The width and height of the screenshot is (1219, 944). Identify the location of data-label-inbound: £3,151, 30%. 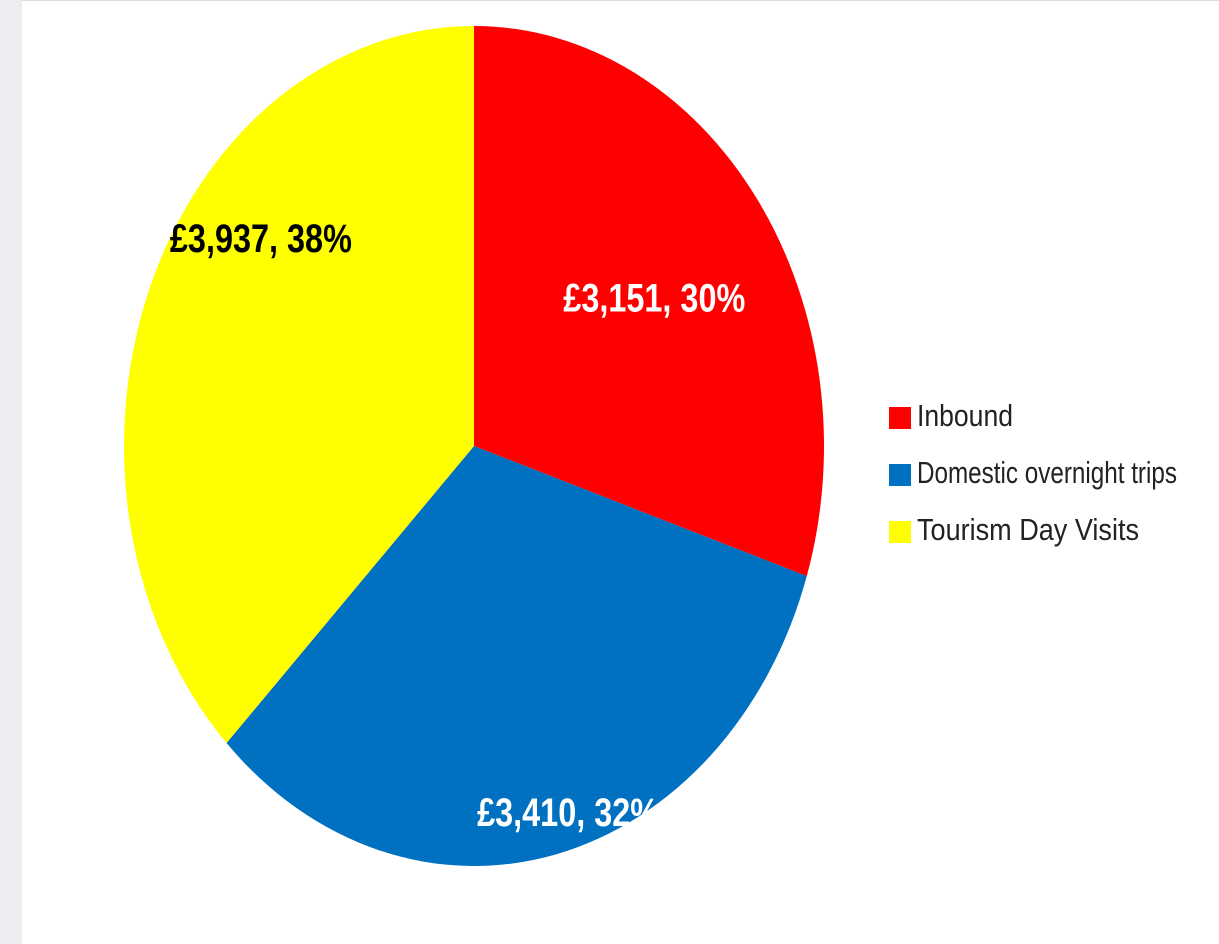
(654, 299).